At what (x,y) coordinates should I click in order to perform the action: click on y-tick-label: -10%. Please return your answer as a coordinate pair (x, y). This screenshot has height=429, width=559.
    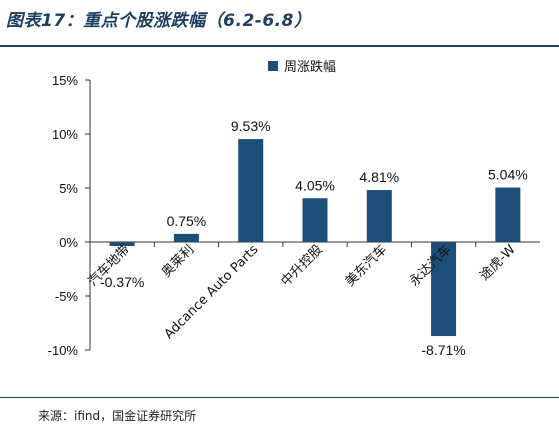
    Looking at the image, I should click on (63, 350).